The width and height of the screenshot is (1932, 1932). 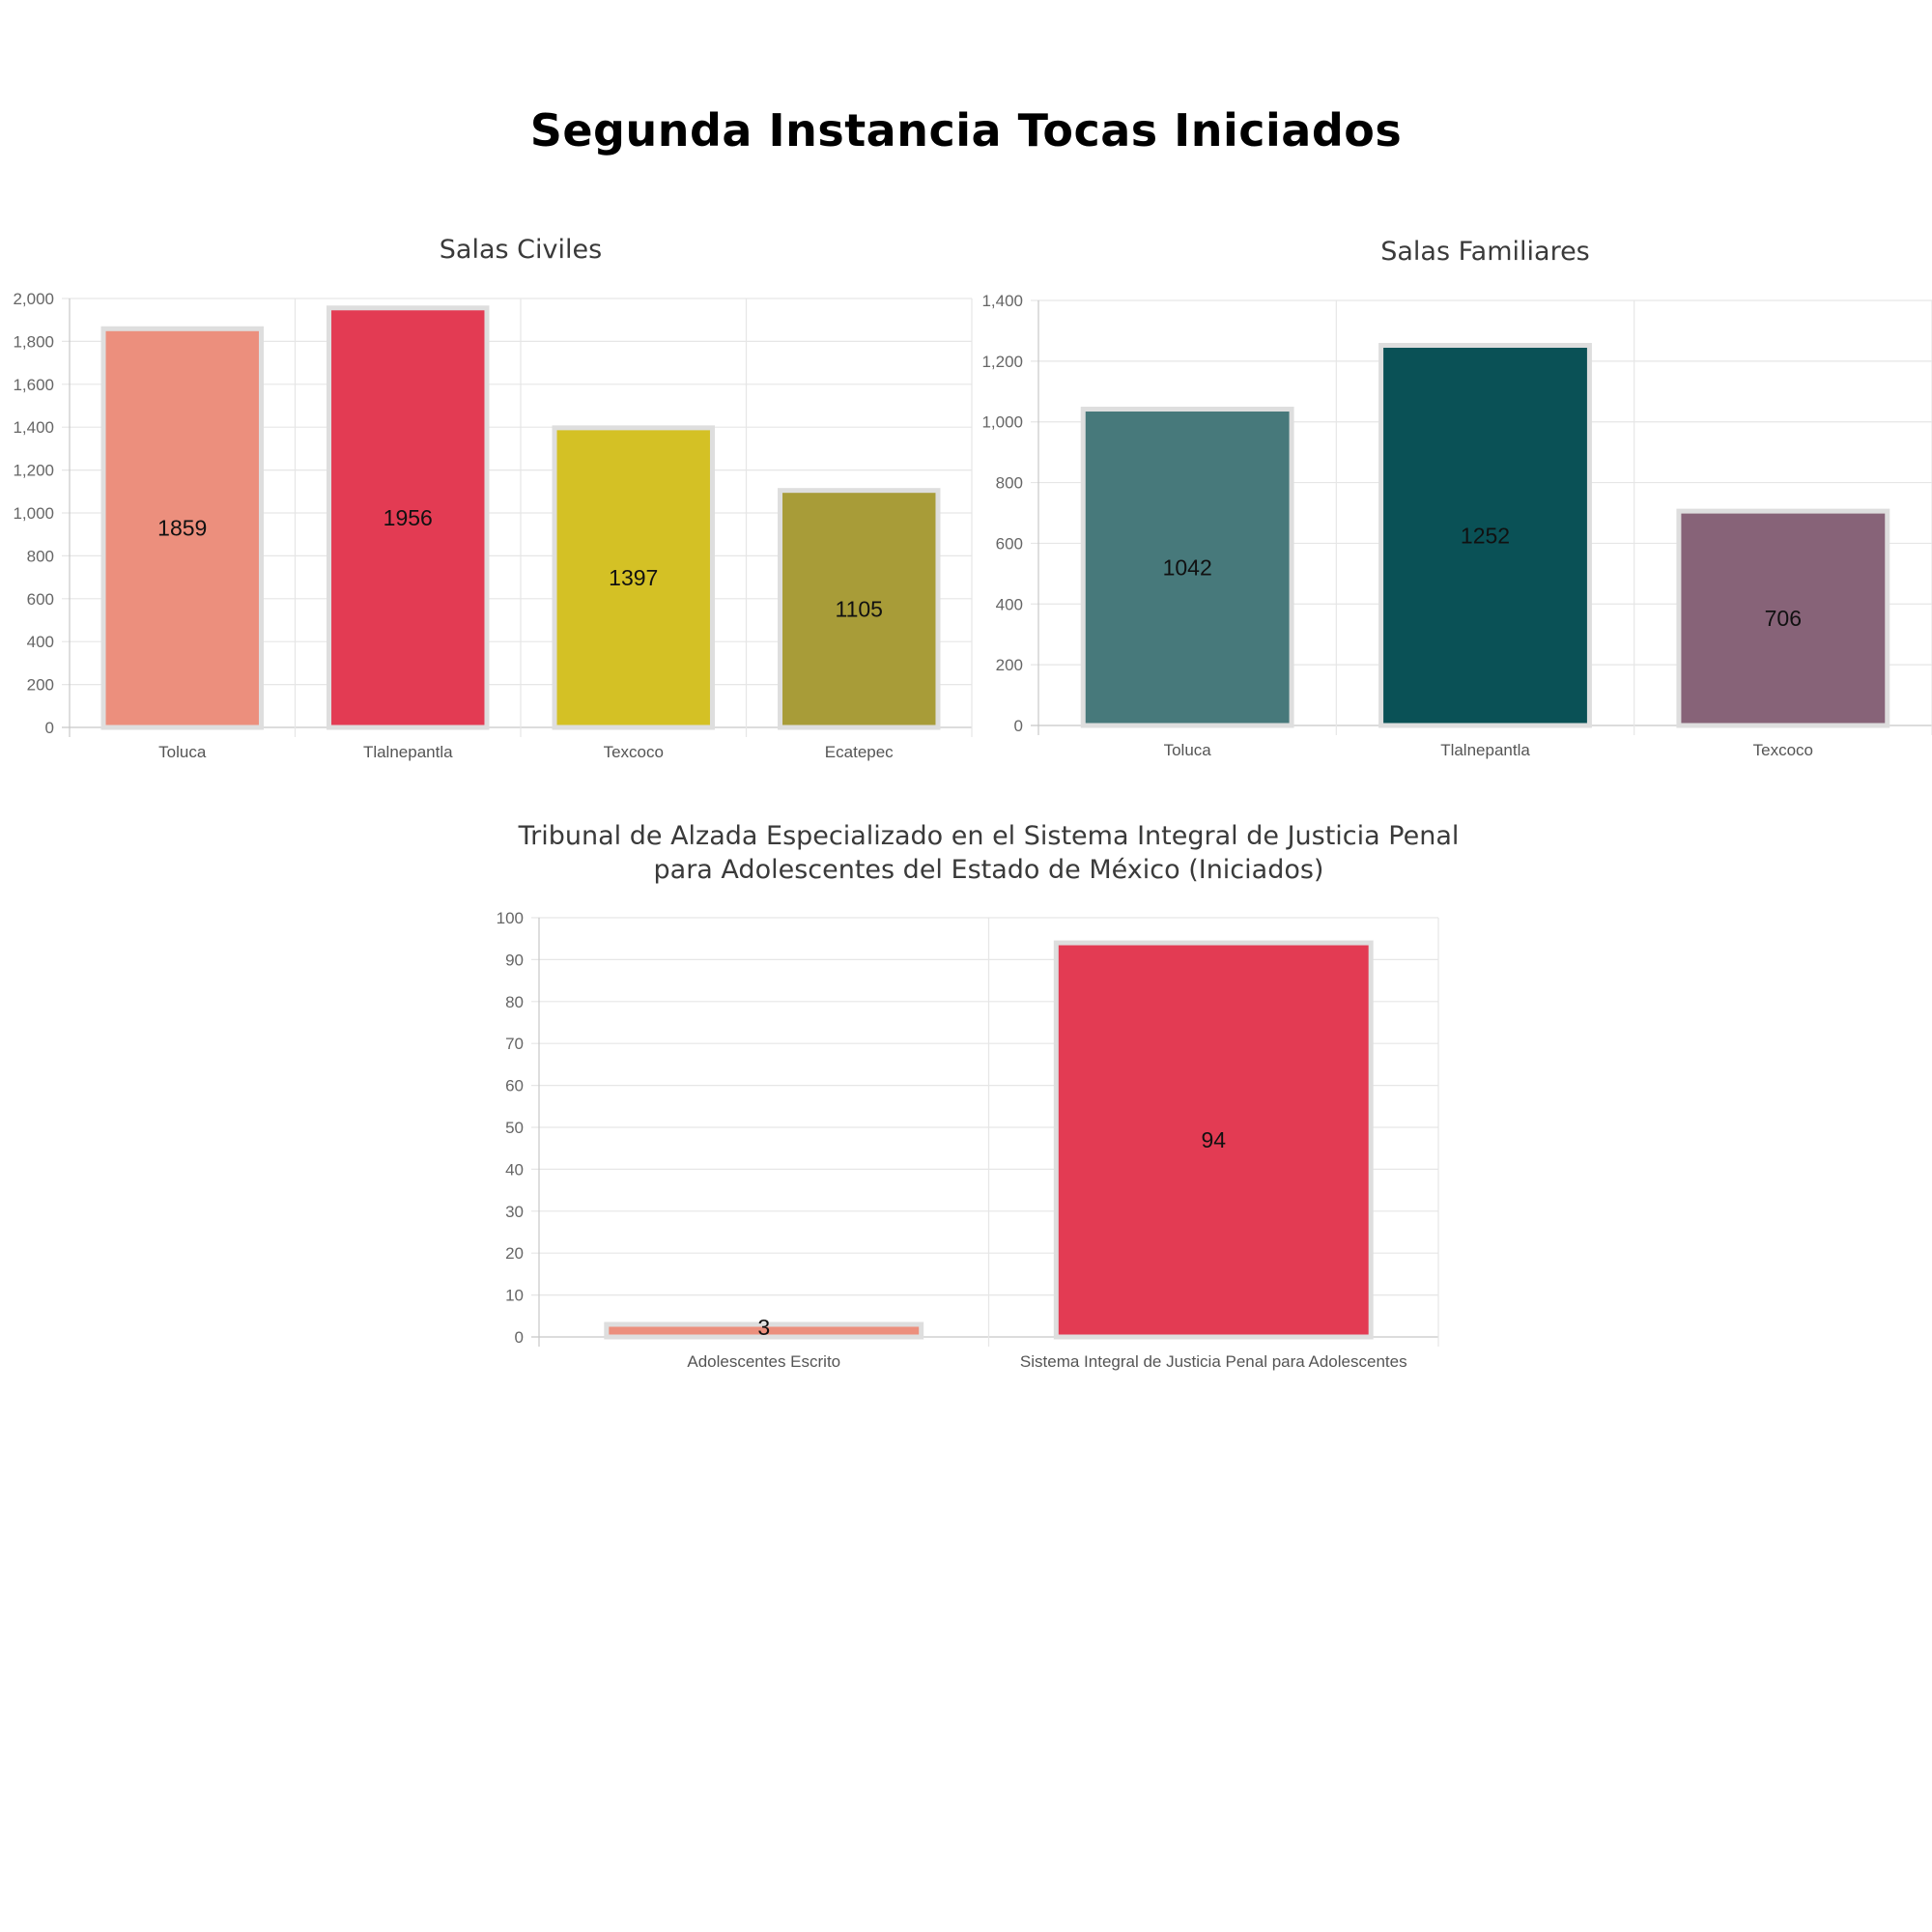 What do you see at coordinates (966, 130) in the screenshot?
I see `page-title: Segunda Instancia Tocas Iniciados` at bounding box center [966, 130].